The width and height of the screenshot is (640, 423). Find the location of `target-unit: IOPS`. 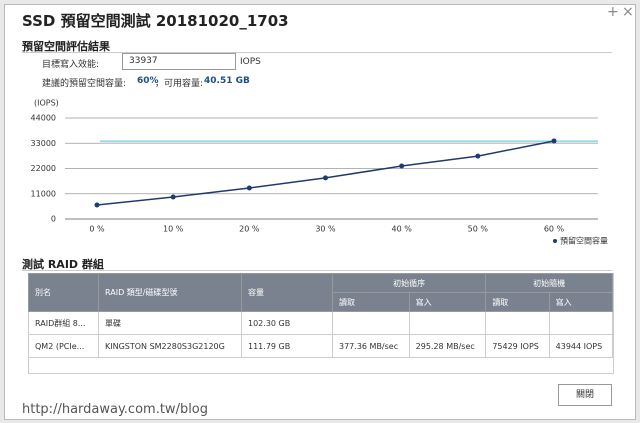

target-unit: IOPS is located at coordinates (250, 62).